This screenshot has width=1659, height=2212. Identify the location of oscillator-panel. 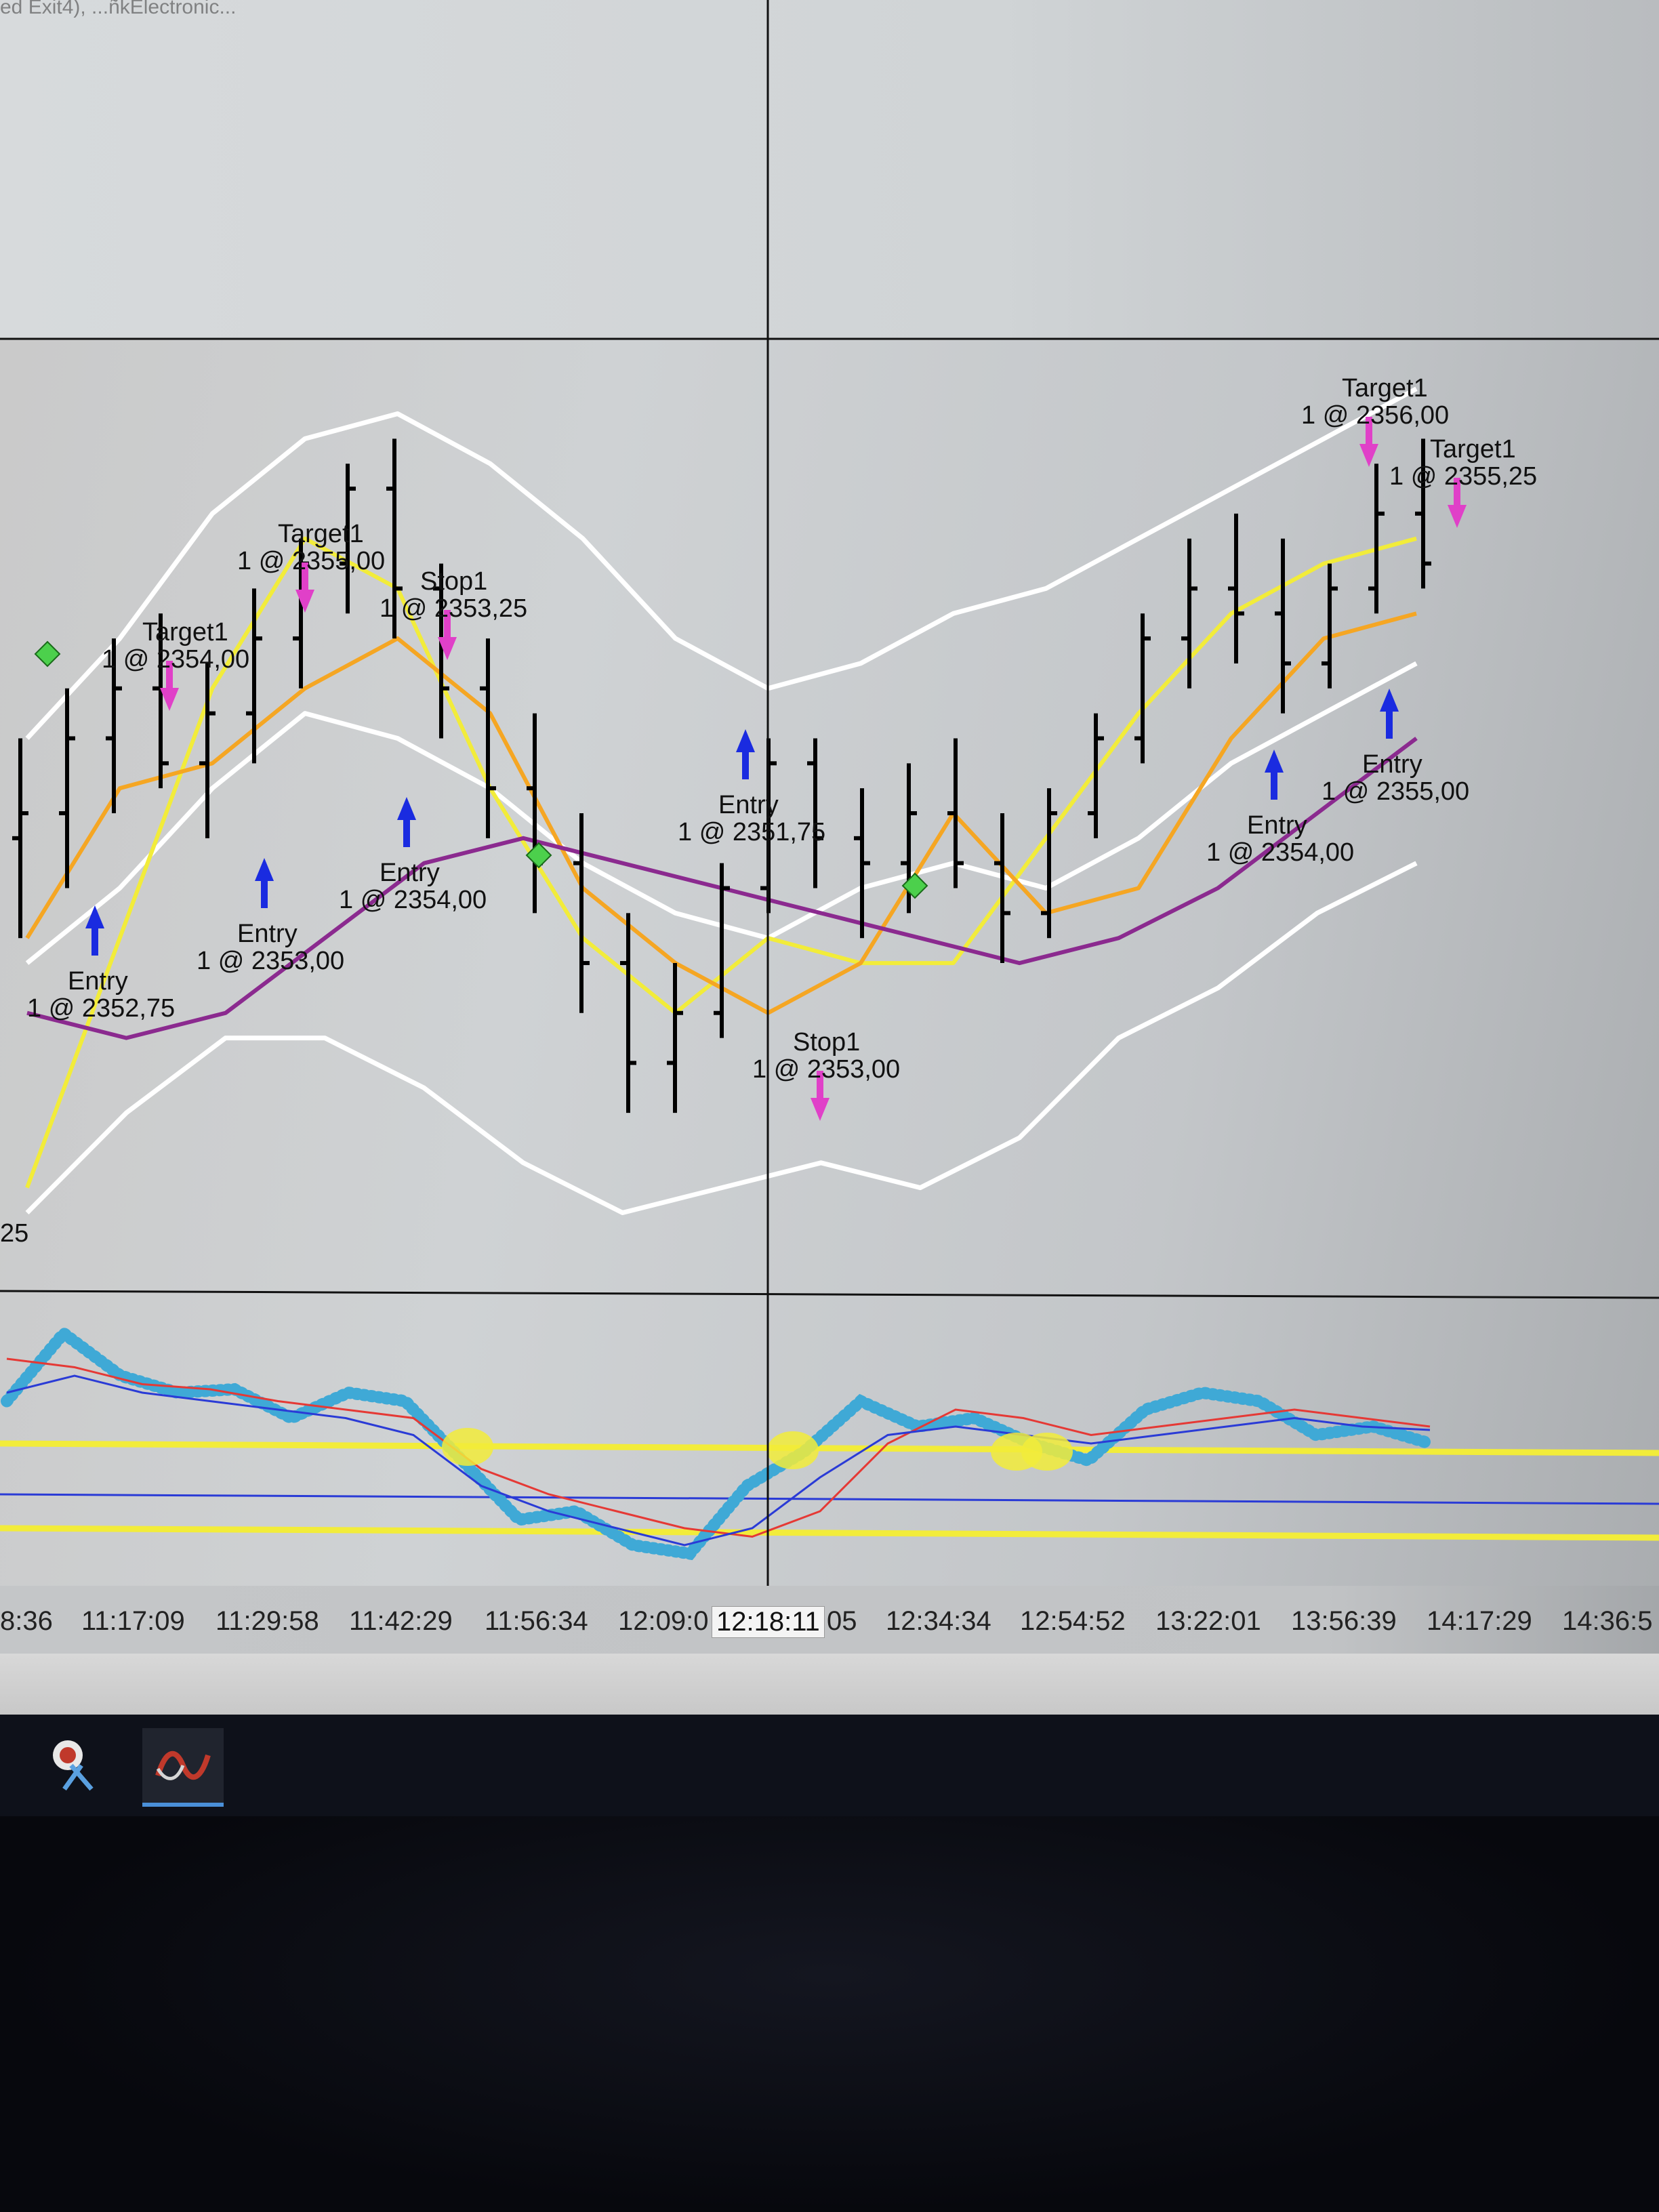
(829, 1443).